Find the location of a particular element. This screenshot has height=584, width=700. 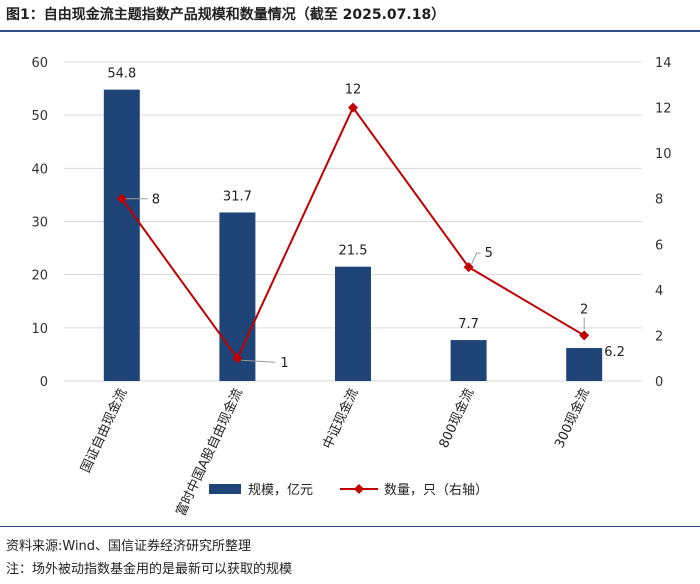

left-axis: 0 10 20 30 40 50 60 is located at coordinates (39, 223).